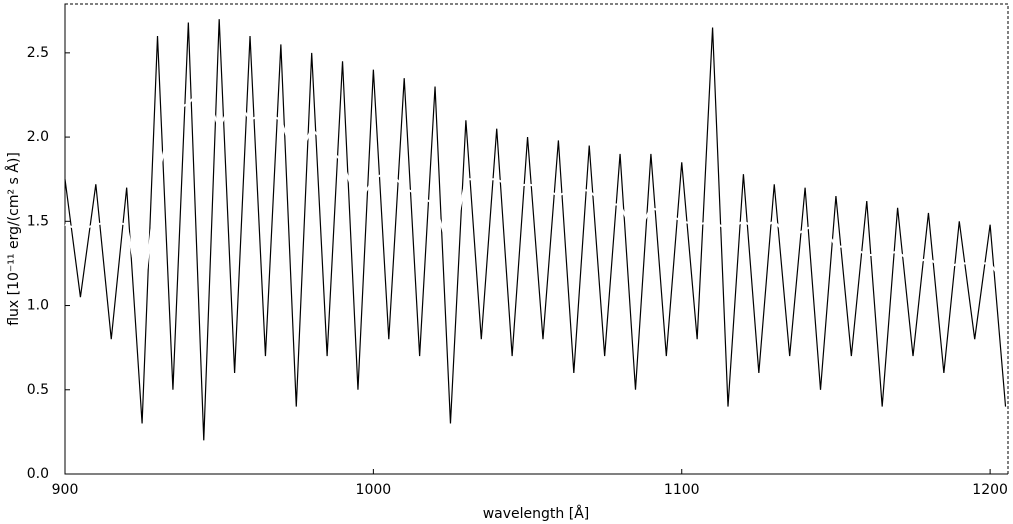  I want to click on y-tick-label: 1.0, so click(38, 306).